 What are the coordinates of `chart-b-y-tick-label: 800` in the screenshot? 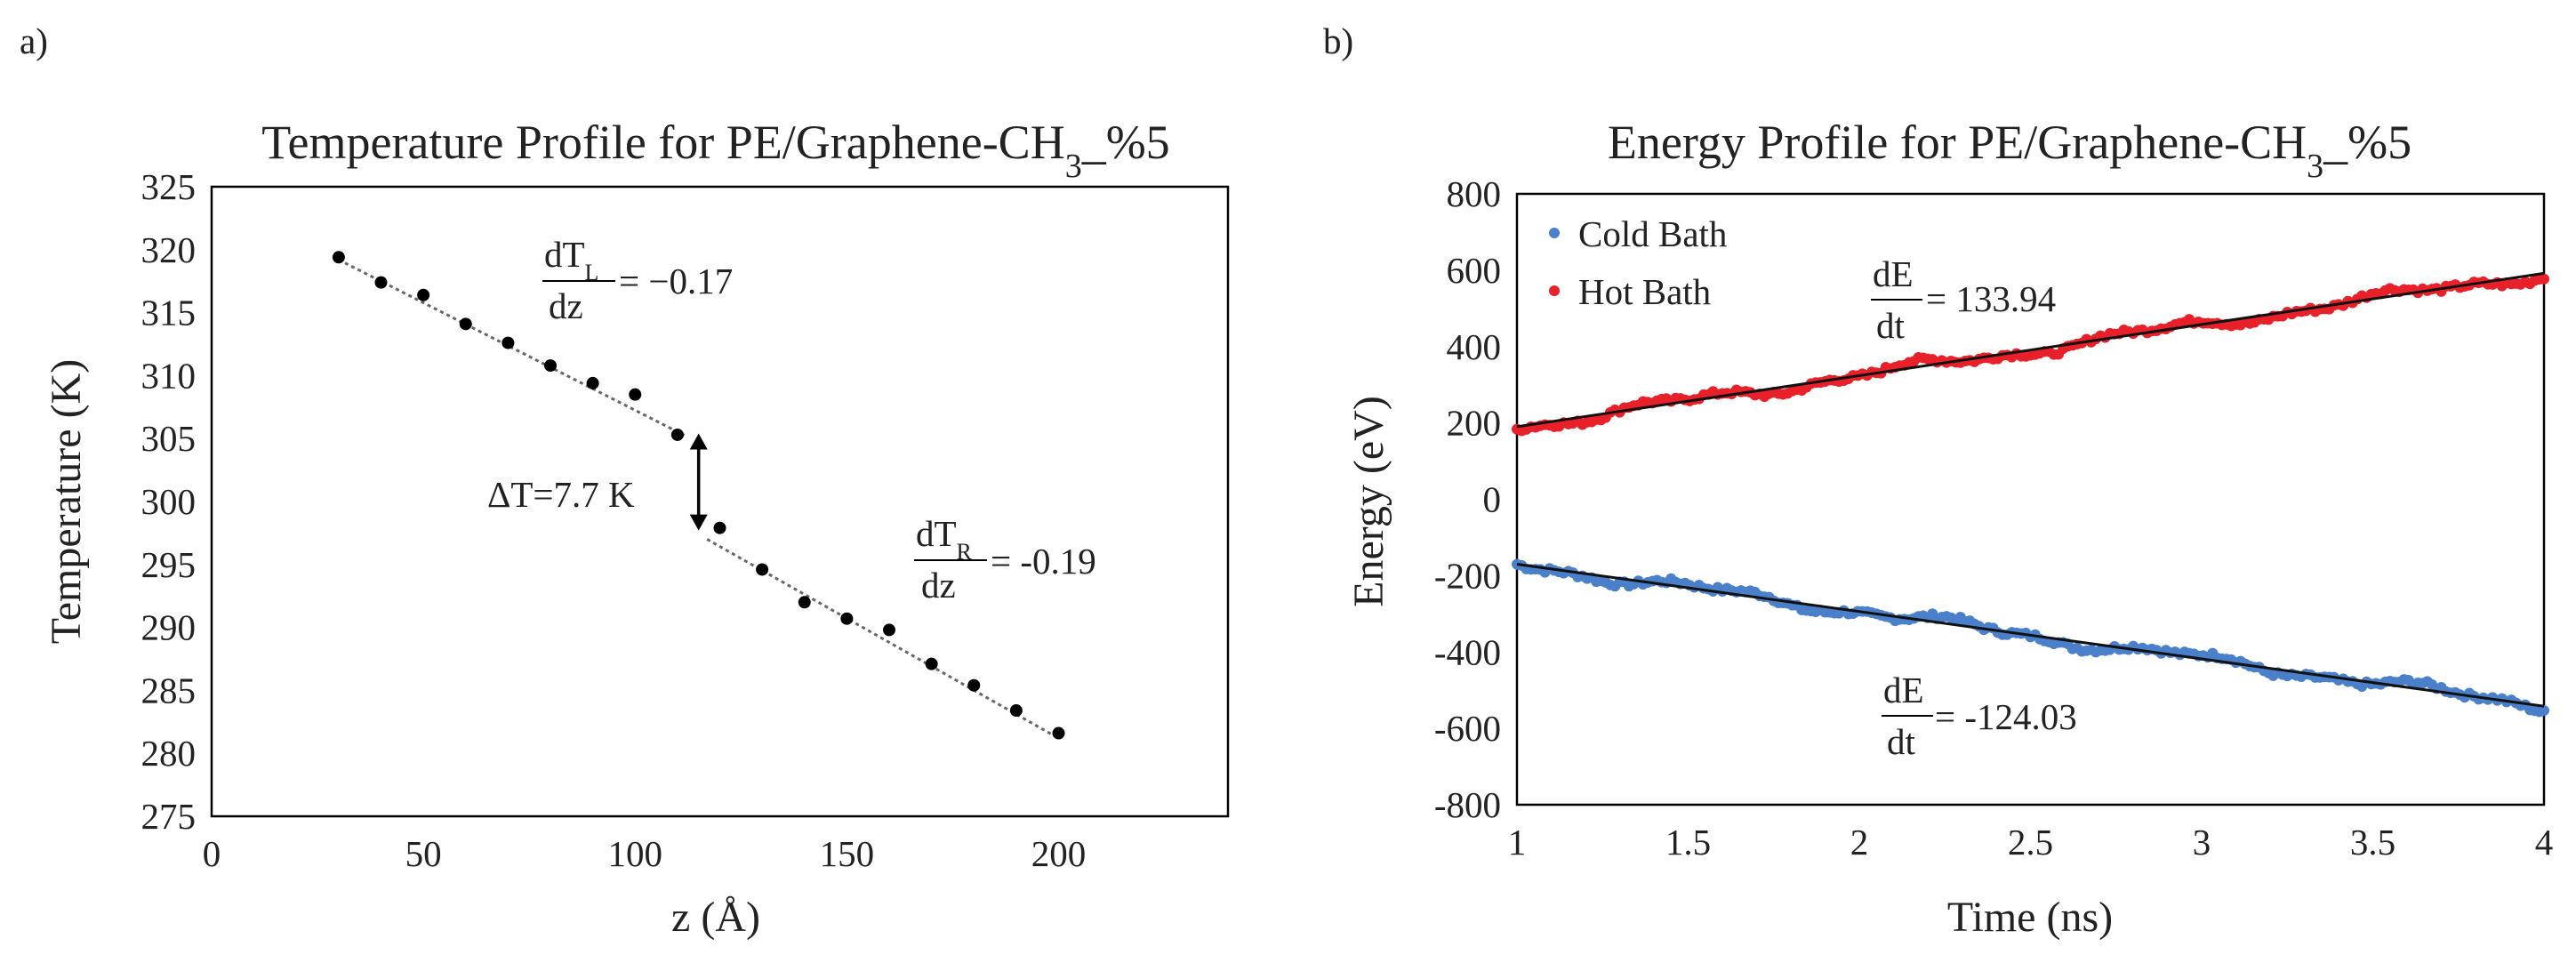 It's located at (1474, 193).